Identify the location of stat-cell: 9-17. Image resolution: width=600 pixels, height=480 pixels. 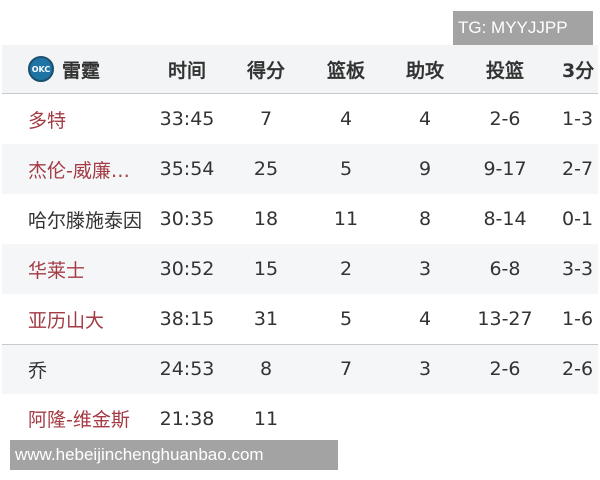
(505, 169).